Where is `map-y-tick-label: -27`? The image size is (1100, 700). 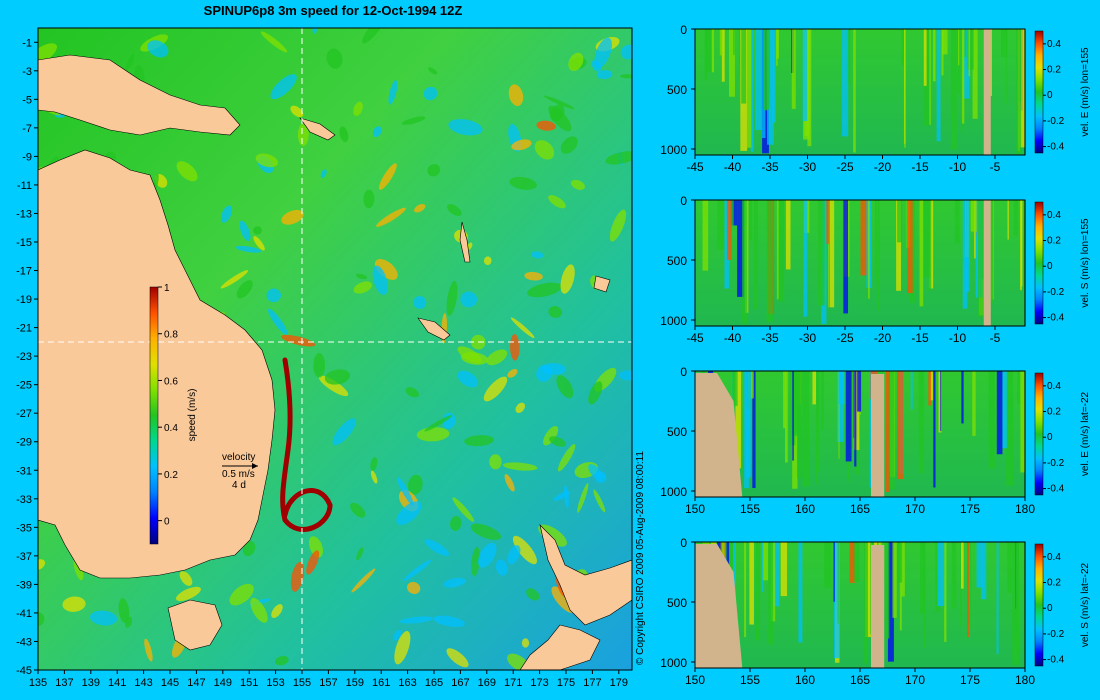 map-y-tick-label: -27 is located at coordinates (24, 414).